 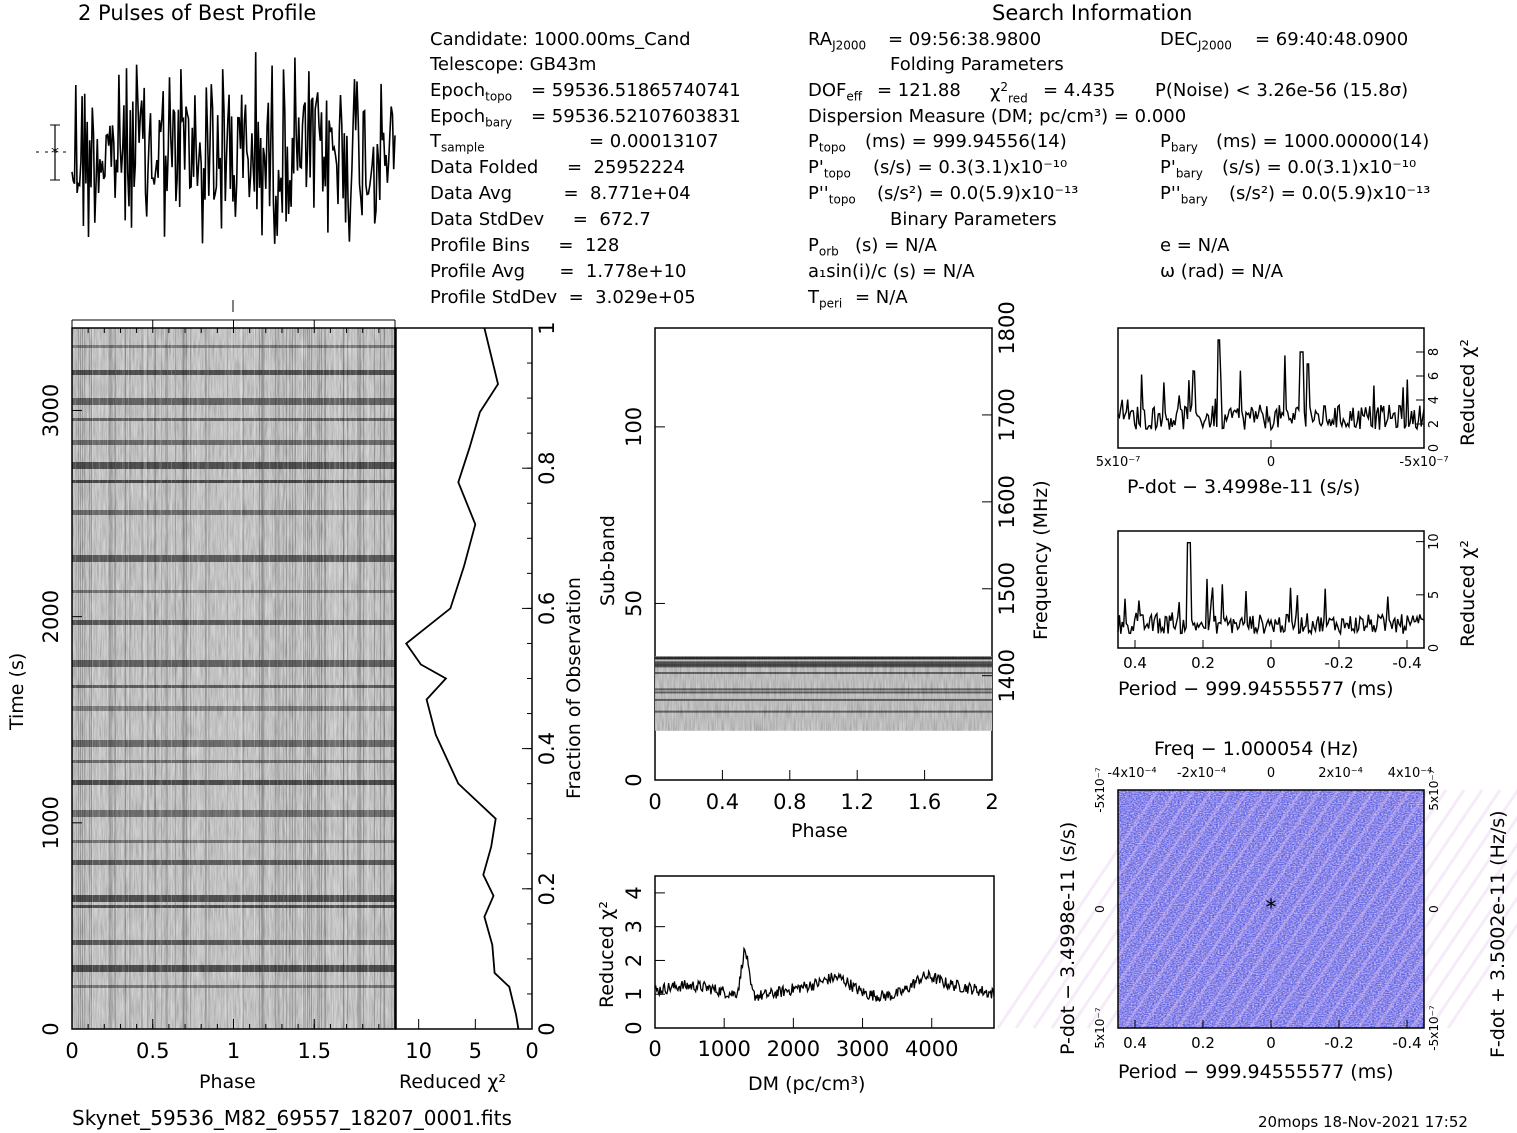 What do you see at coordinates (789, 802) in the screenshot?
I see `phase-tick-label: 0.8` at bounding box center [789, 802].